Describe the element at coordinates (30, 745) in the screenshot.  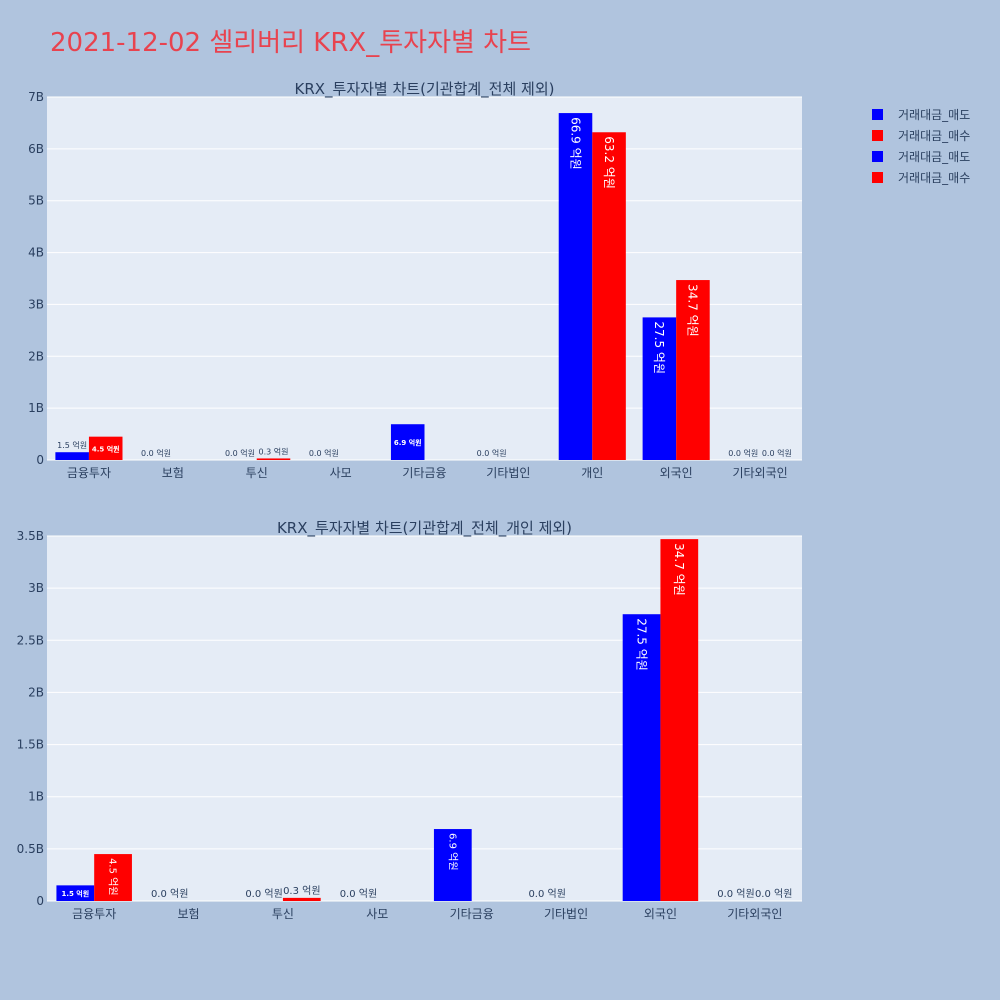
I see `y-tick-label: 1.5B` at that location.